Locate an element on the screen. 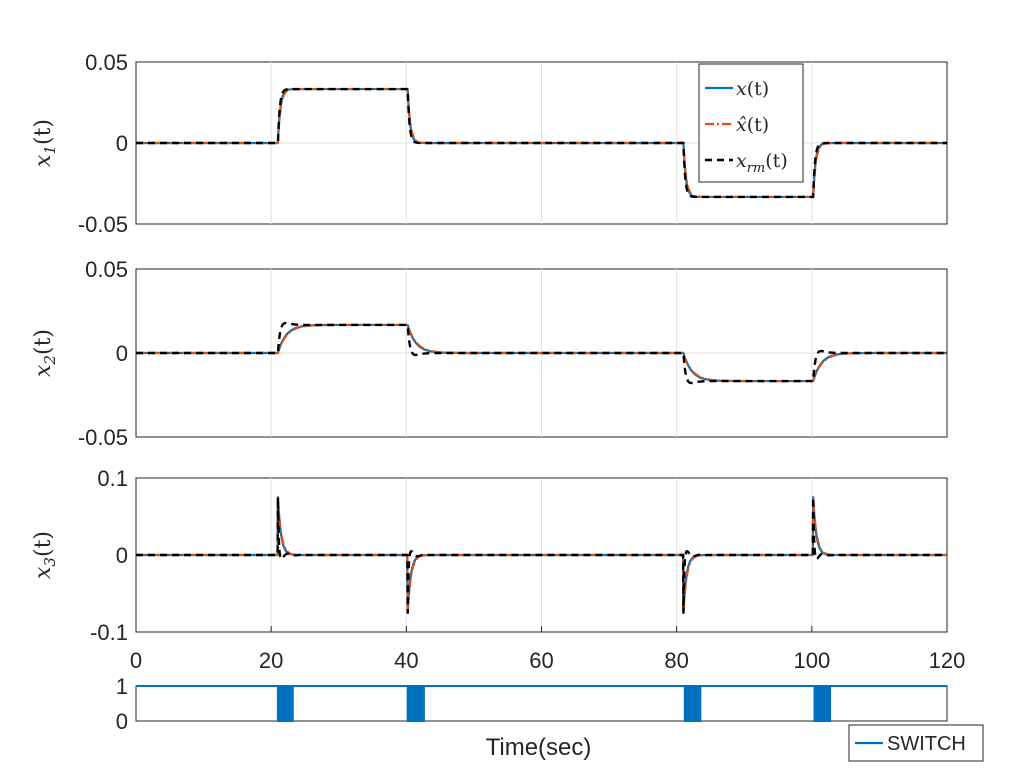  y-tick-label-4-1: 0 is located at coordinates (122, 721).